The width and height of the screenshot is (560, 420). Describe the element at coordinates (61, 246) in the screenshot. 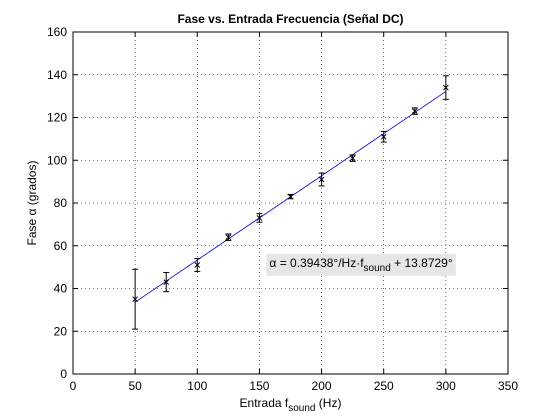

I see `y-tick-label: 60` at that location.